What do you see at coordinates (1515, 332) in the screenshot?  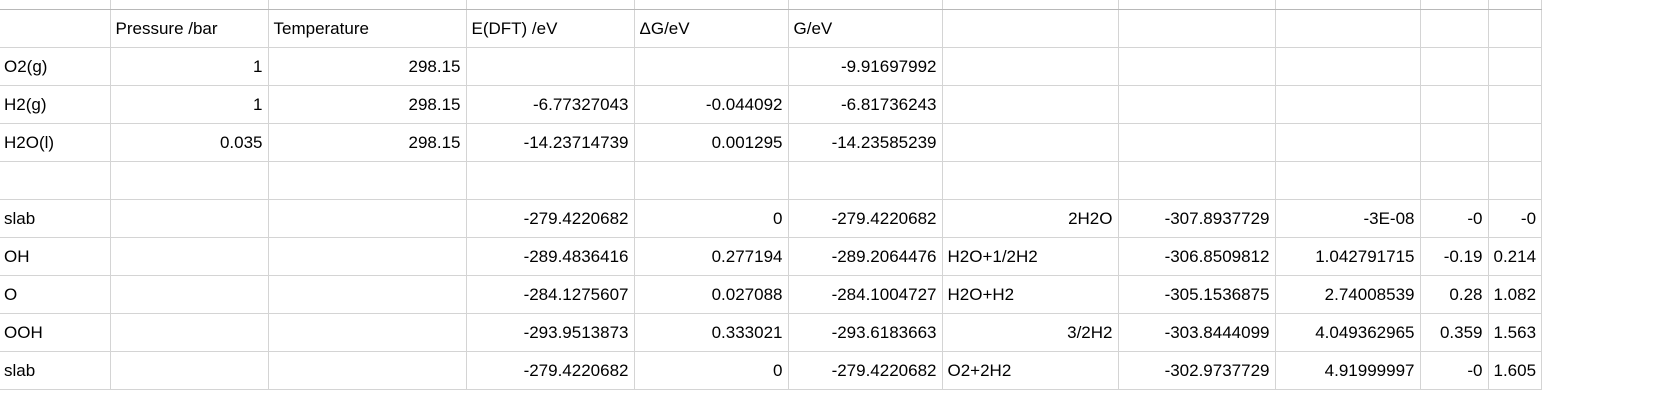 I see `cell: 1.563` at bounding box center [1515, 332].